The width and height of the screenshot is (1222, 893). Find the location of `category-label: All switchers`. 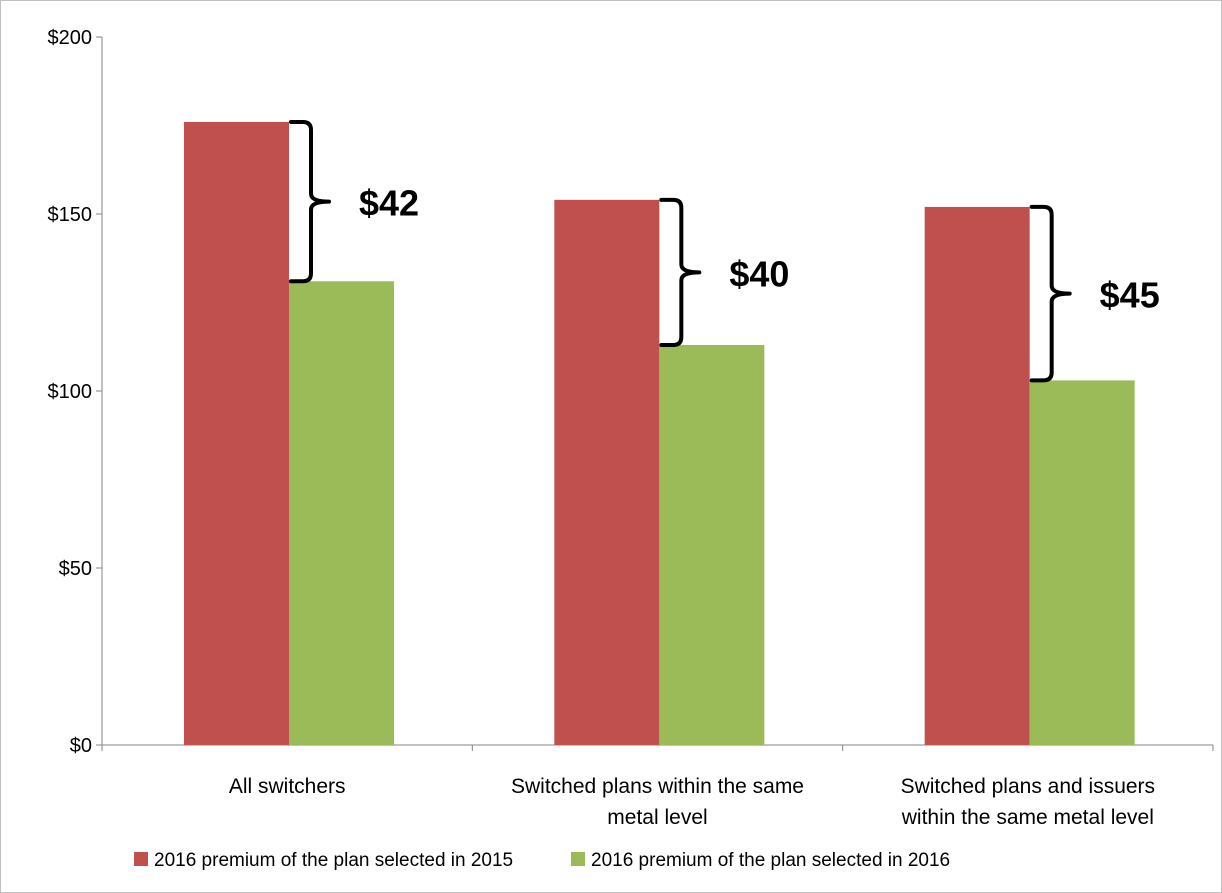

category-label: All switchers is located at coordinates (287, 786).